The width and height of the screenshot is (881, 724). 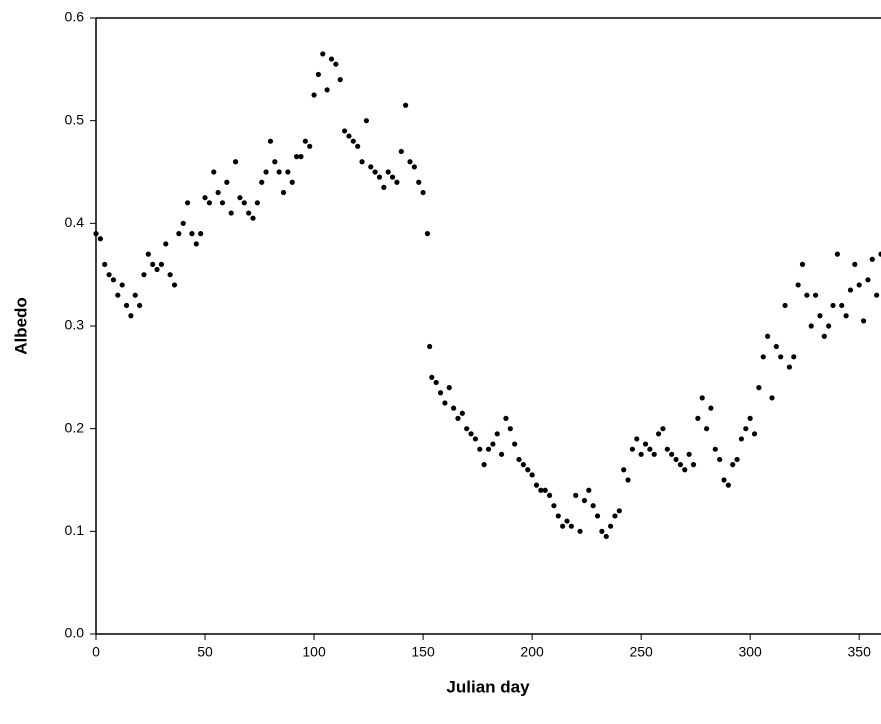 I want to click on x-tick-label: 200, so click(x=532, y=652).